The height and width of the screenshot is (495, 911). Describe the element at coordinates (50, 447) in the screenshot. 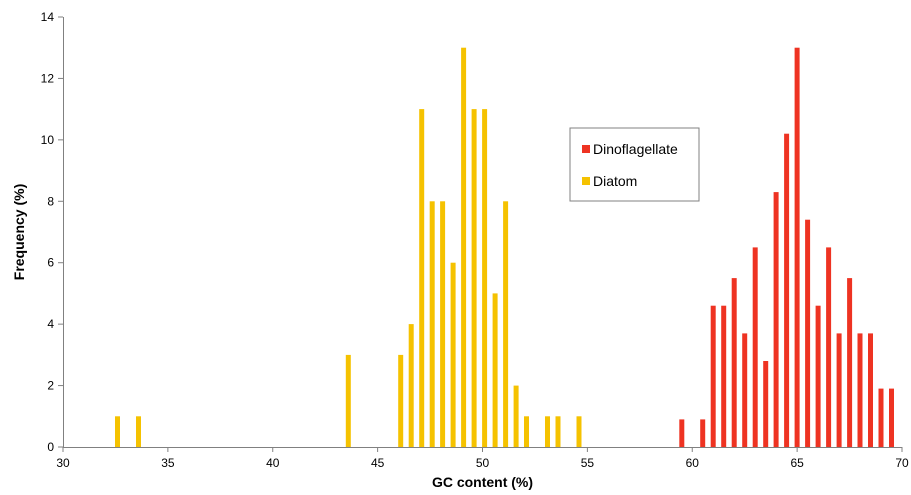

I see `y-tick-label: 0` at that location.